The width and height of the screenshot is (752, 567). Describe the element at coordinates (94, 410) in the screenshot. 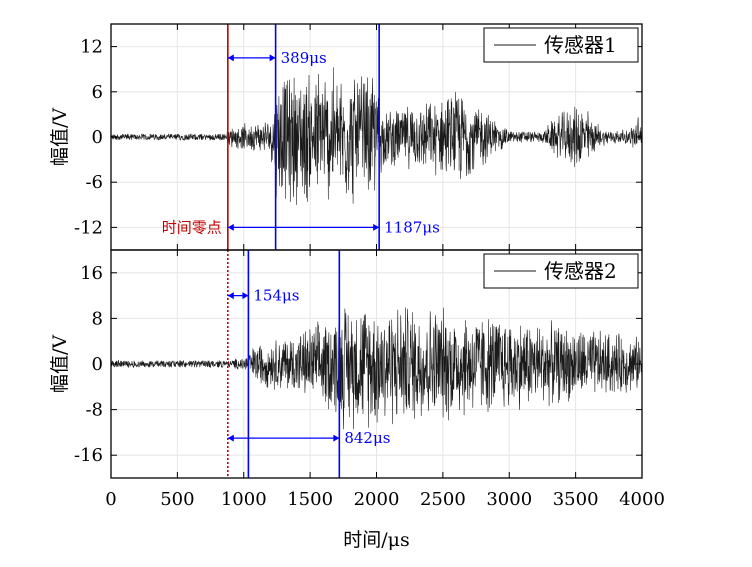

I see `y-tick-label: -8` at that location.